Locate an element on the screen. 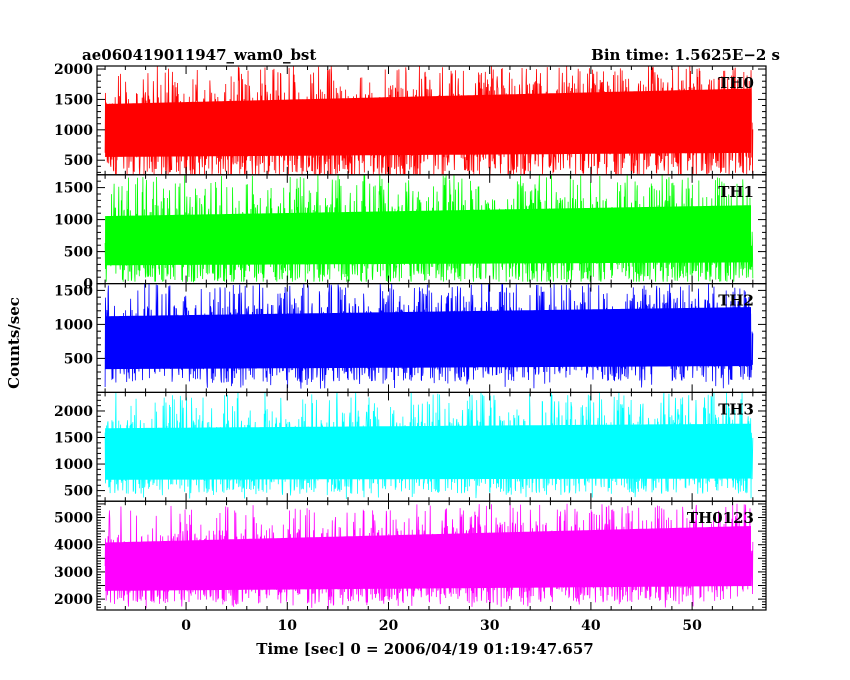  x-tick-label: 30 is located at coordinates (490, 626).